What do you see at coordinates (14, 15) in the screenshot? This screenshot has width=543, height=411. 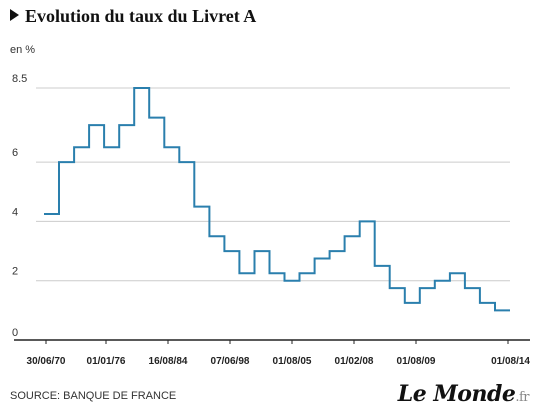 I see `play-arrow-icon` at bounding box center [14, 15].